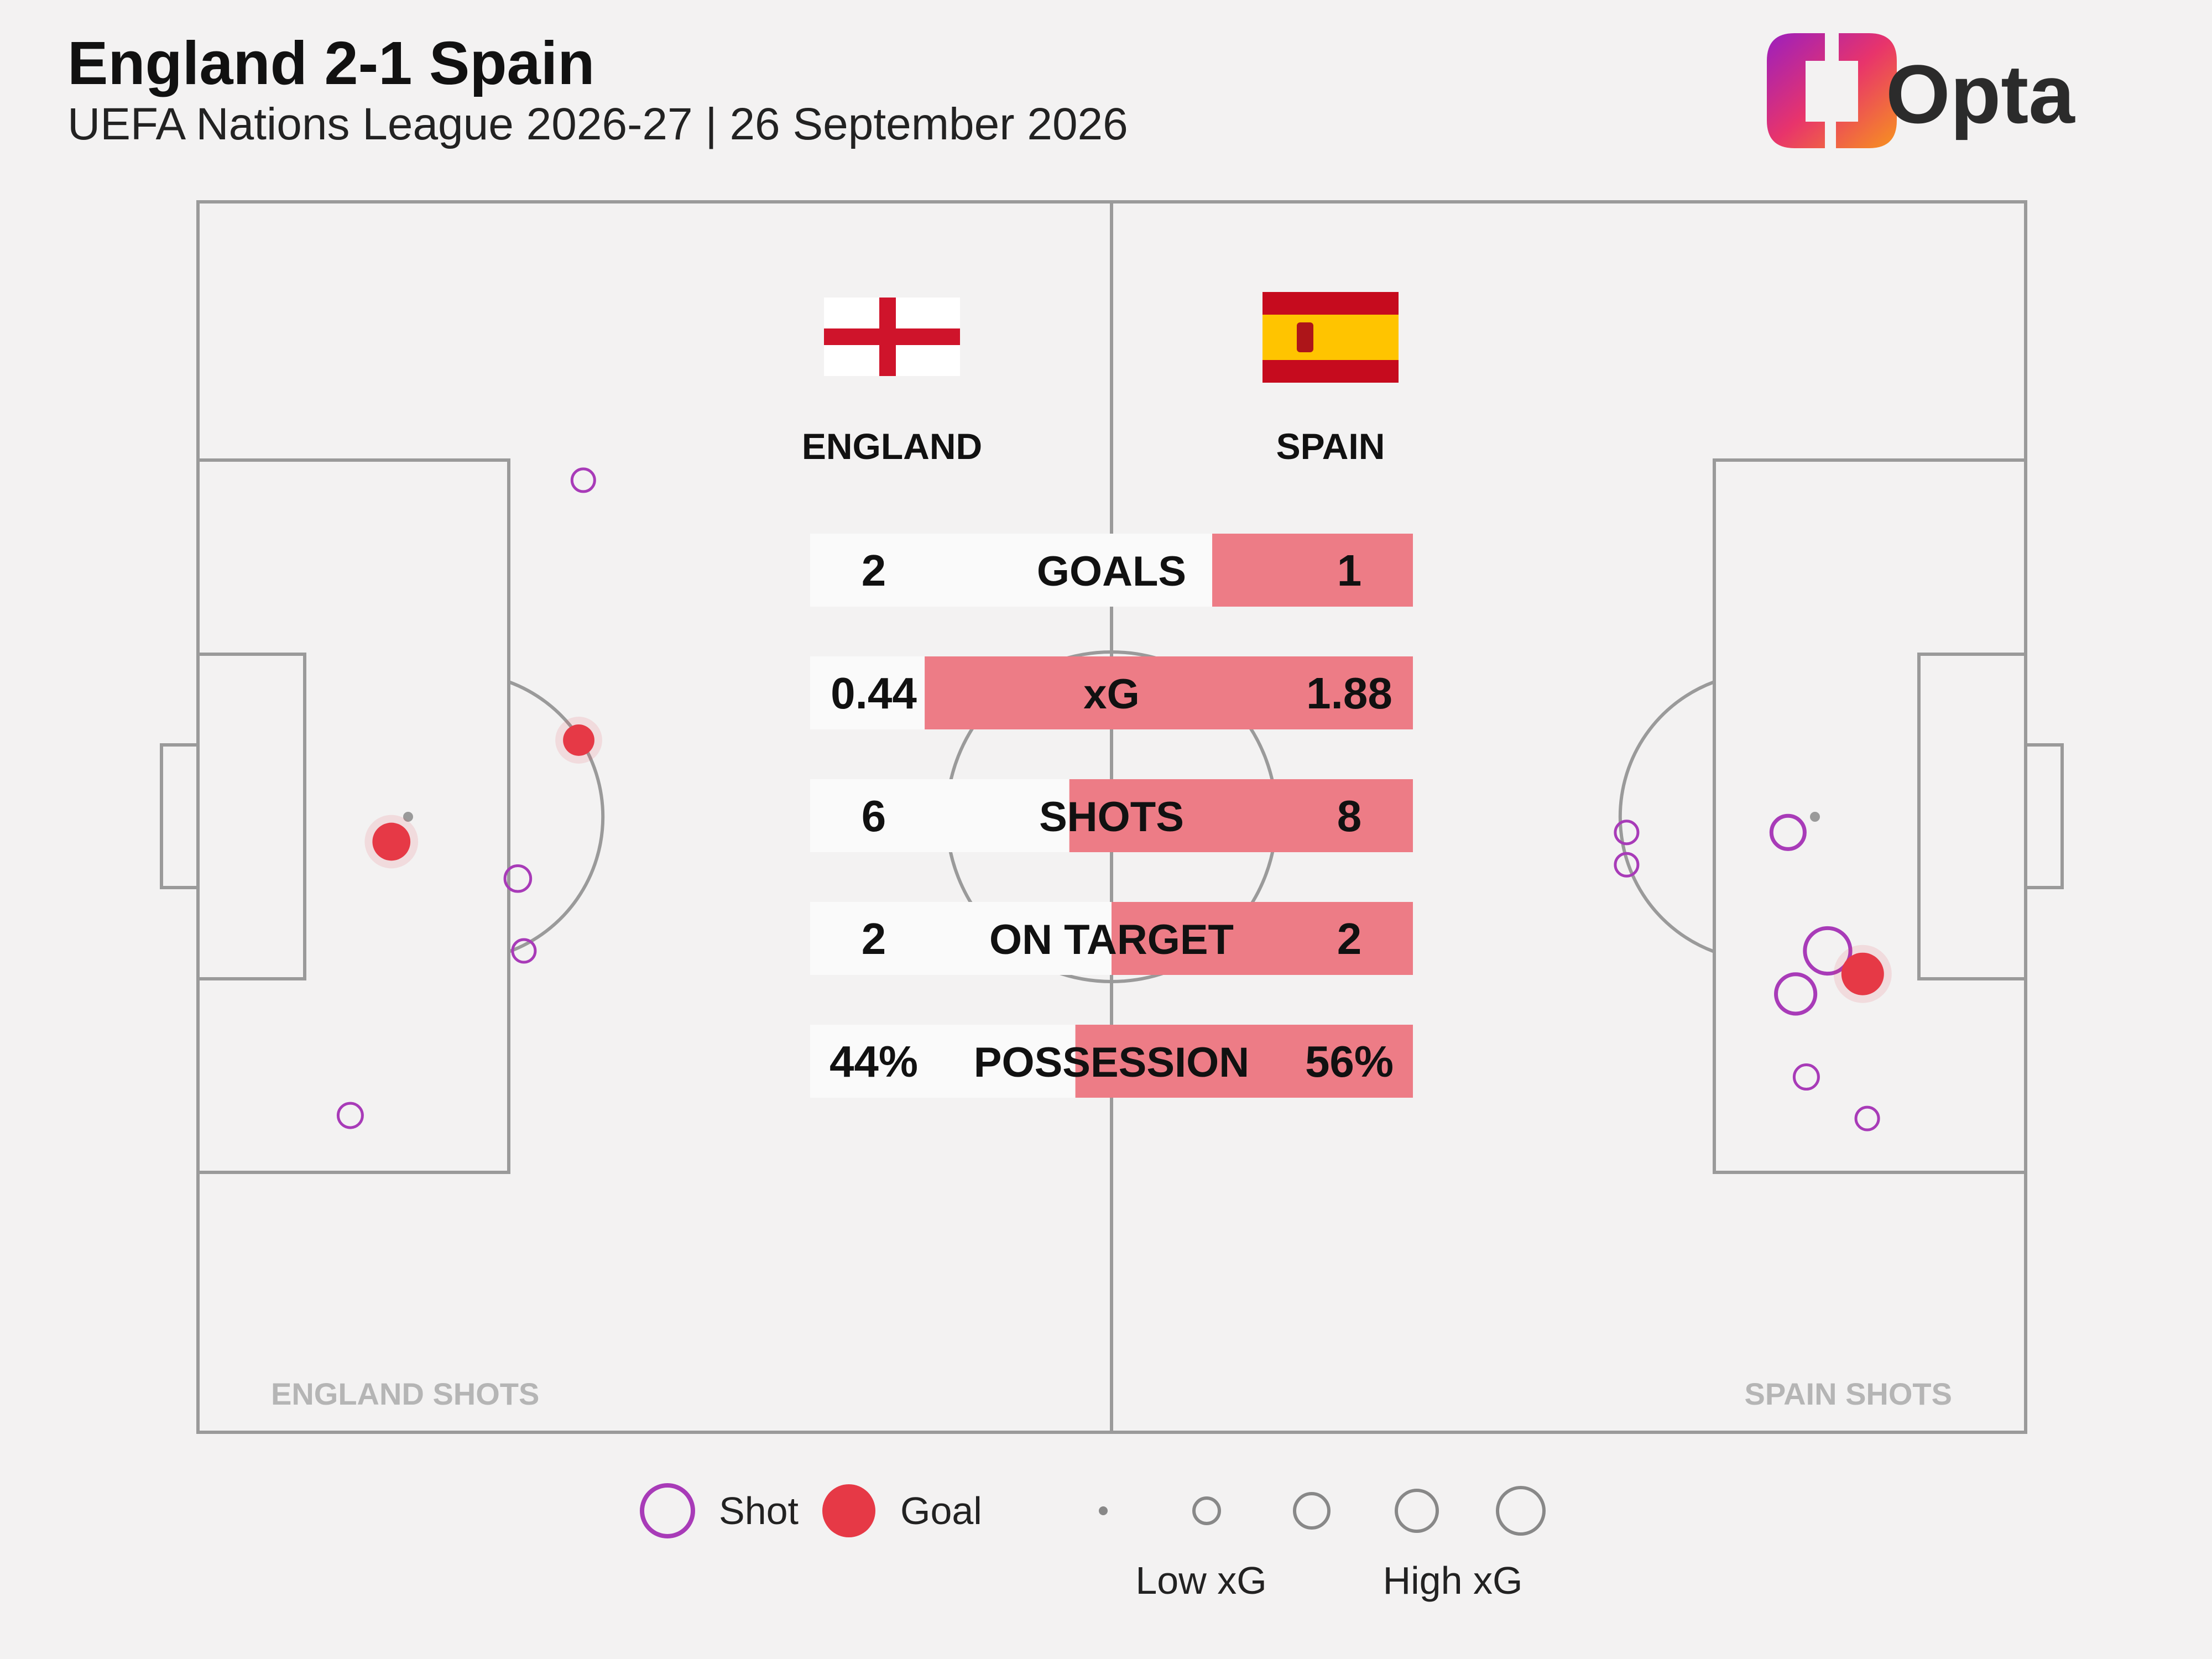  What do you see at coordinates (1981, 94) in the screenshot?
I see `opta-logo-text: Opta` at bounding box center [1981, 94].